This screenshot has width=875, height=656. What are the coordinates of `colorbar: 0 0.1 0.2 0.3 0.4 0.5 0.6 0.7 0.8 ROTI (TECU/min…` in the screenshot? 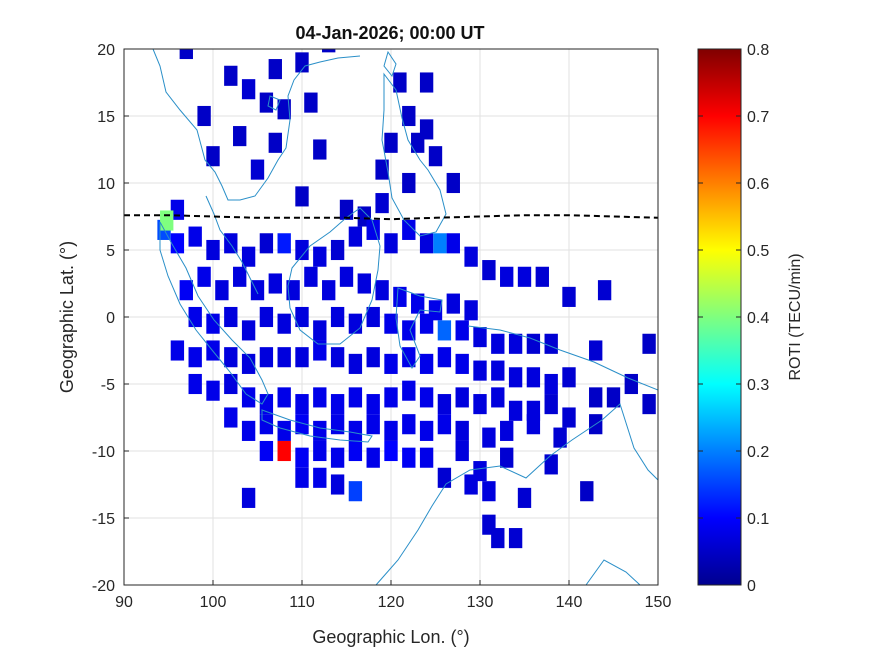 It's located at (750, 318).